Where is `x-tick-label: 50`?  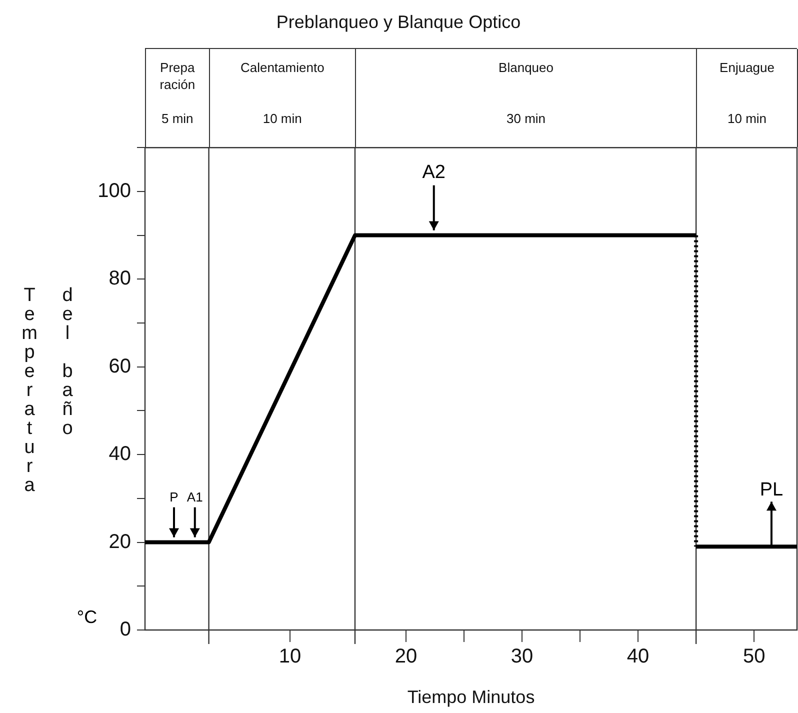 x-tick-label: 50 is located at coordinates (754, 657).